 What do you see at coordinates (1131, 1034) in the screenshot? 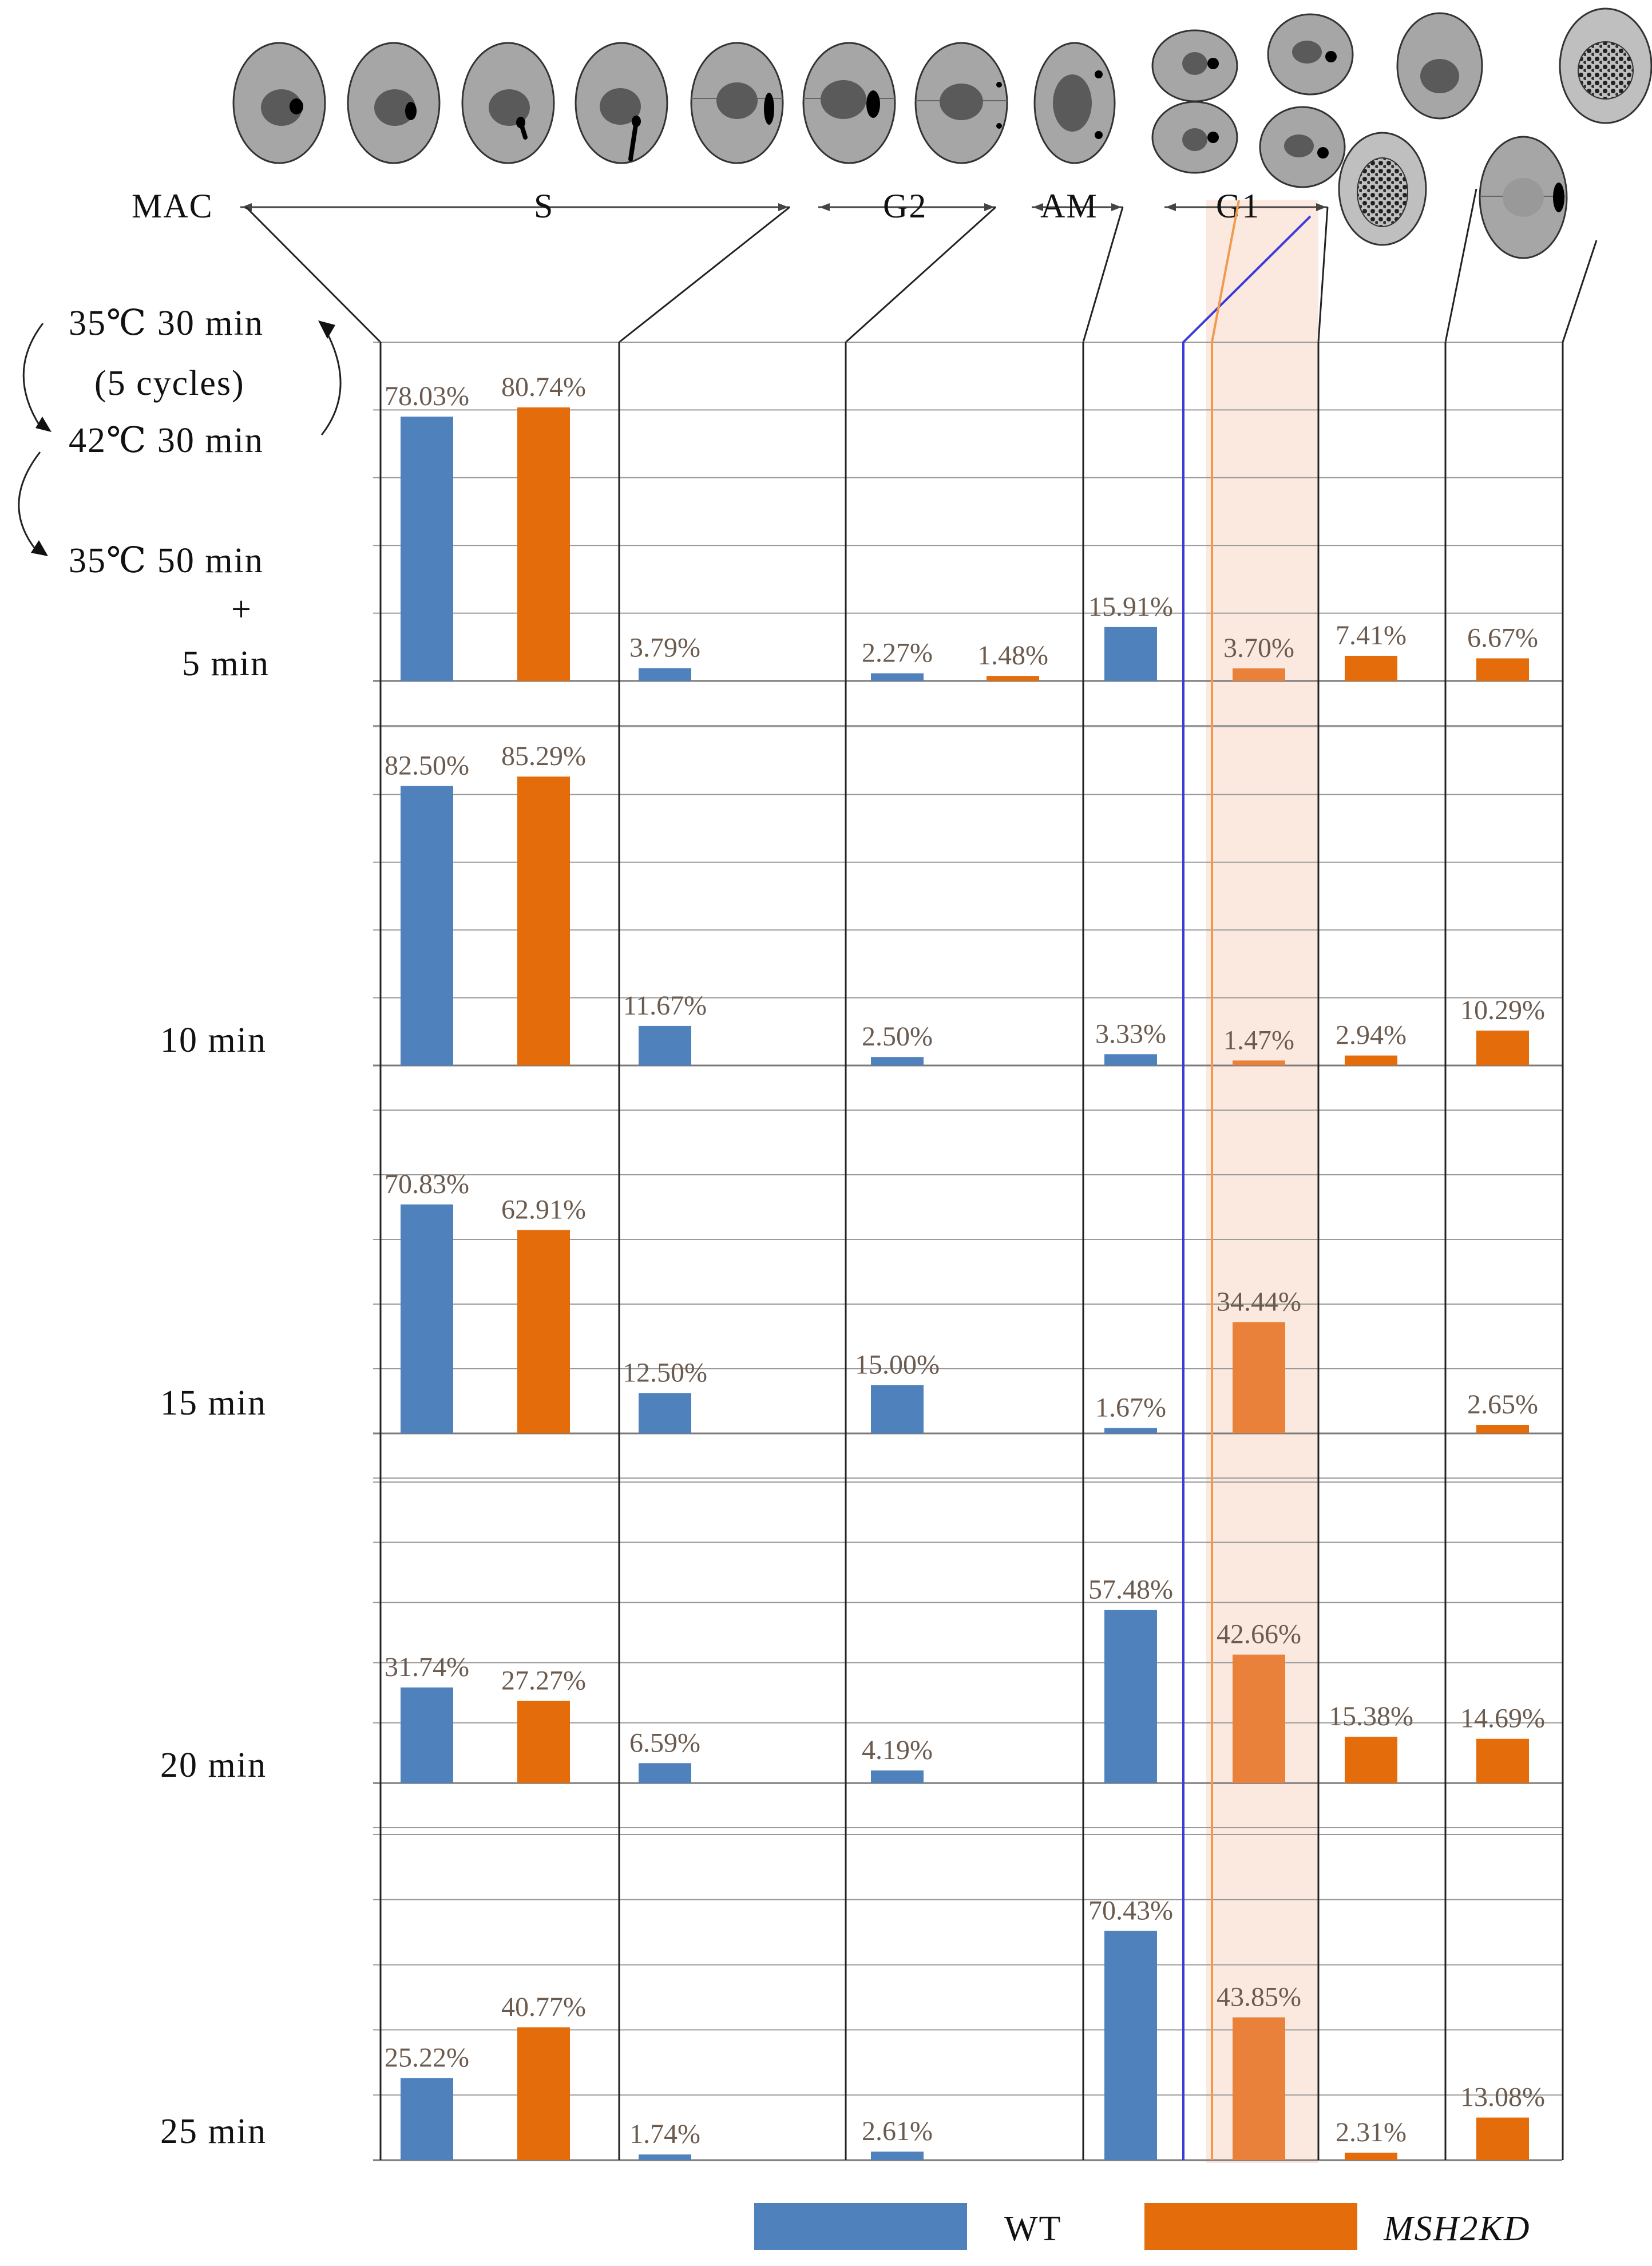
I see `value-label: 3.33%` at bounding box center [1131, 1034].